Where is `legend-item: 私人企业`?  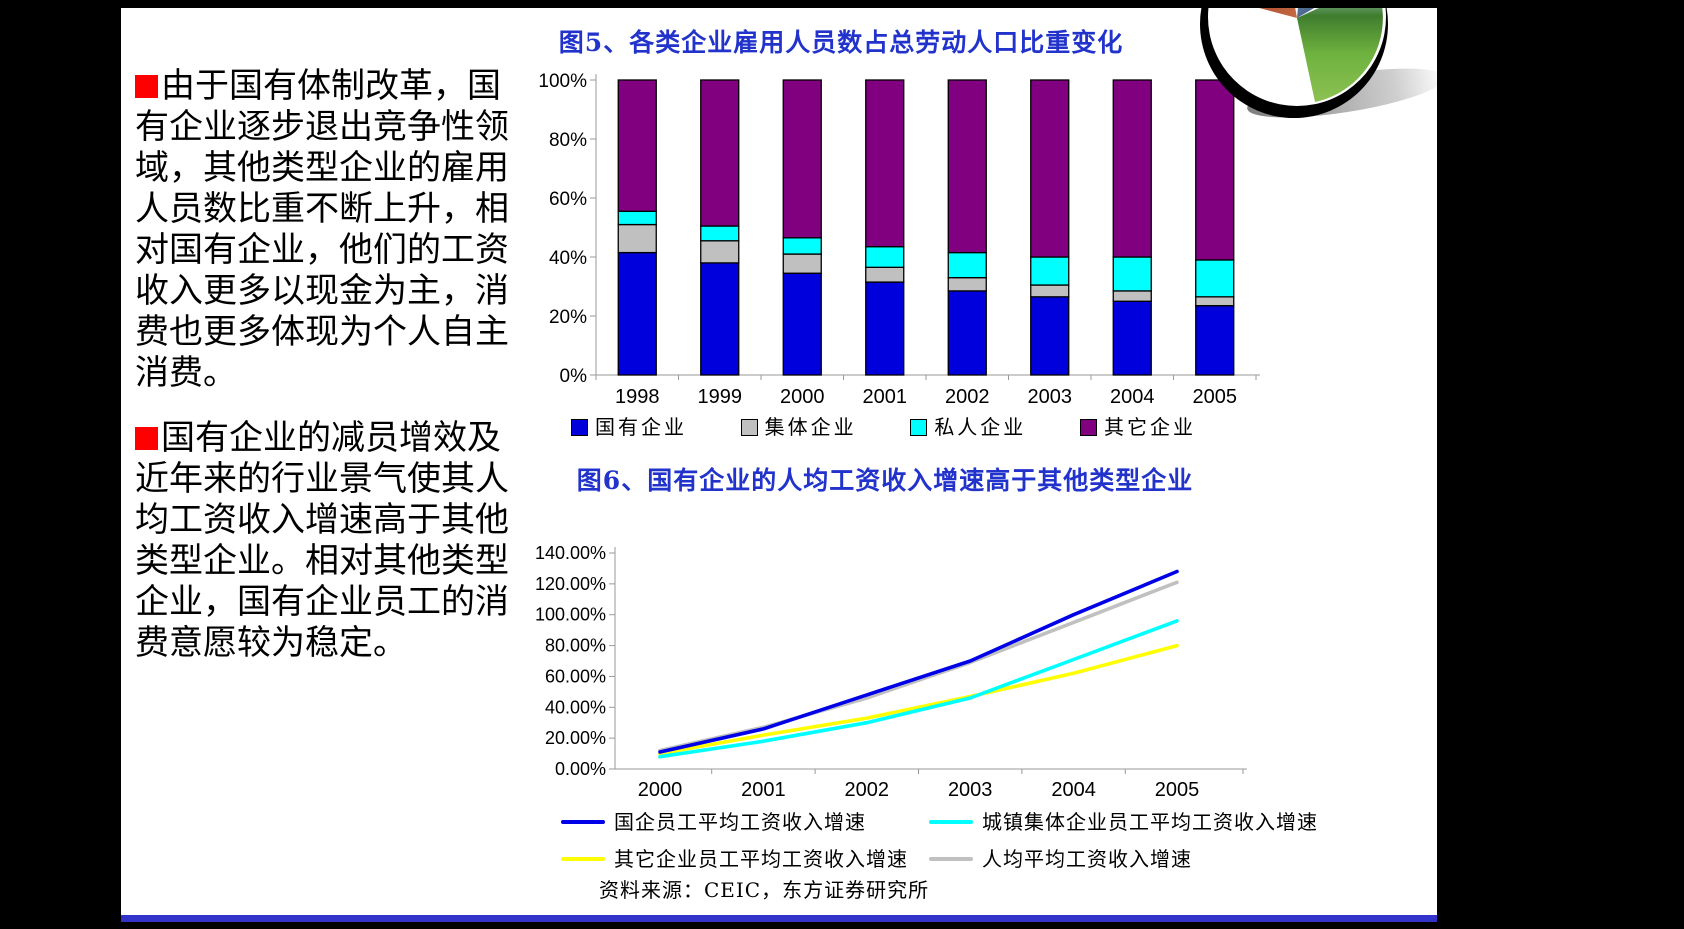
legend-item: 私人企业 is located at coordinates (968, 425).